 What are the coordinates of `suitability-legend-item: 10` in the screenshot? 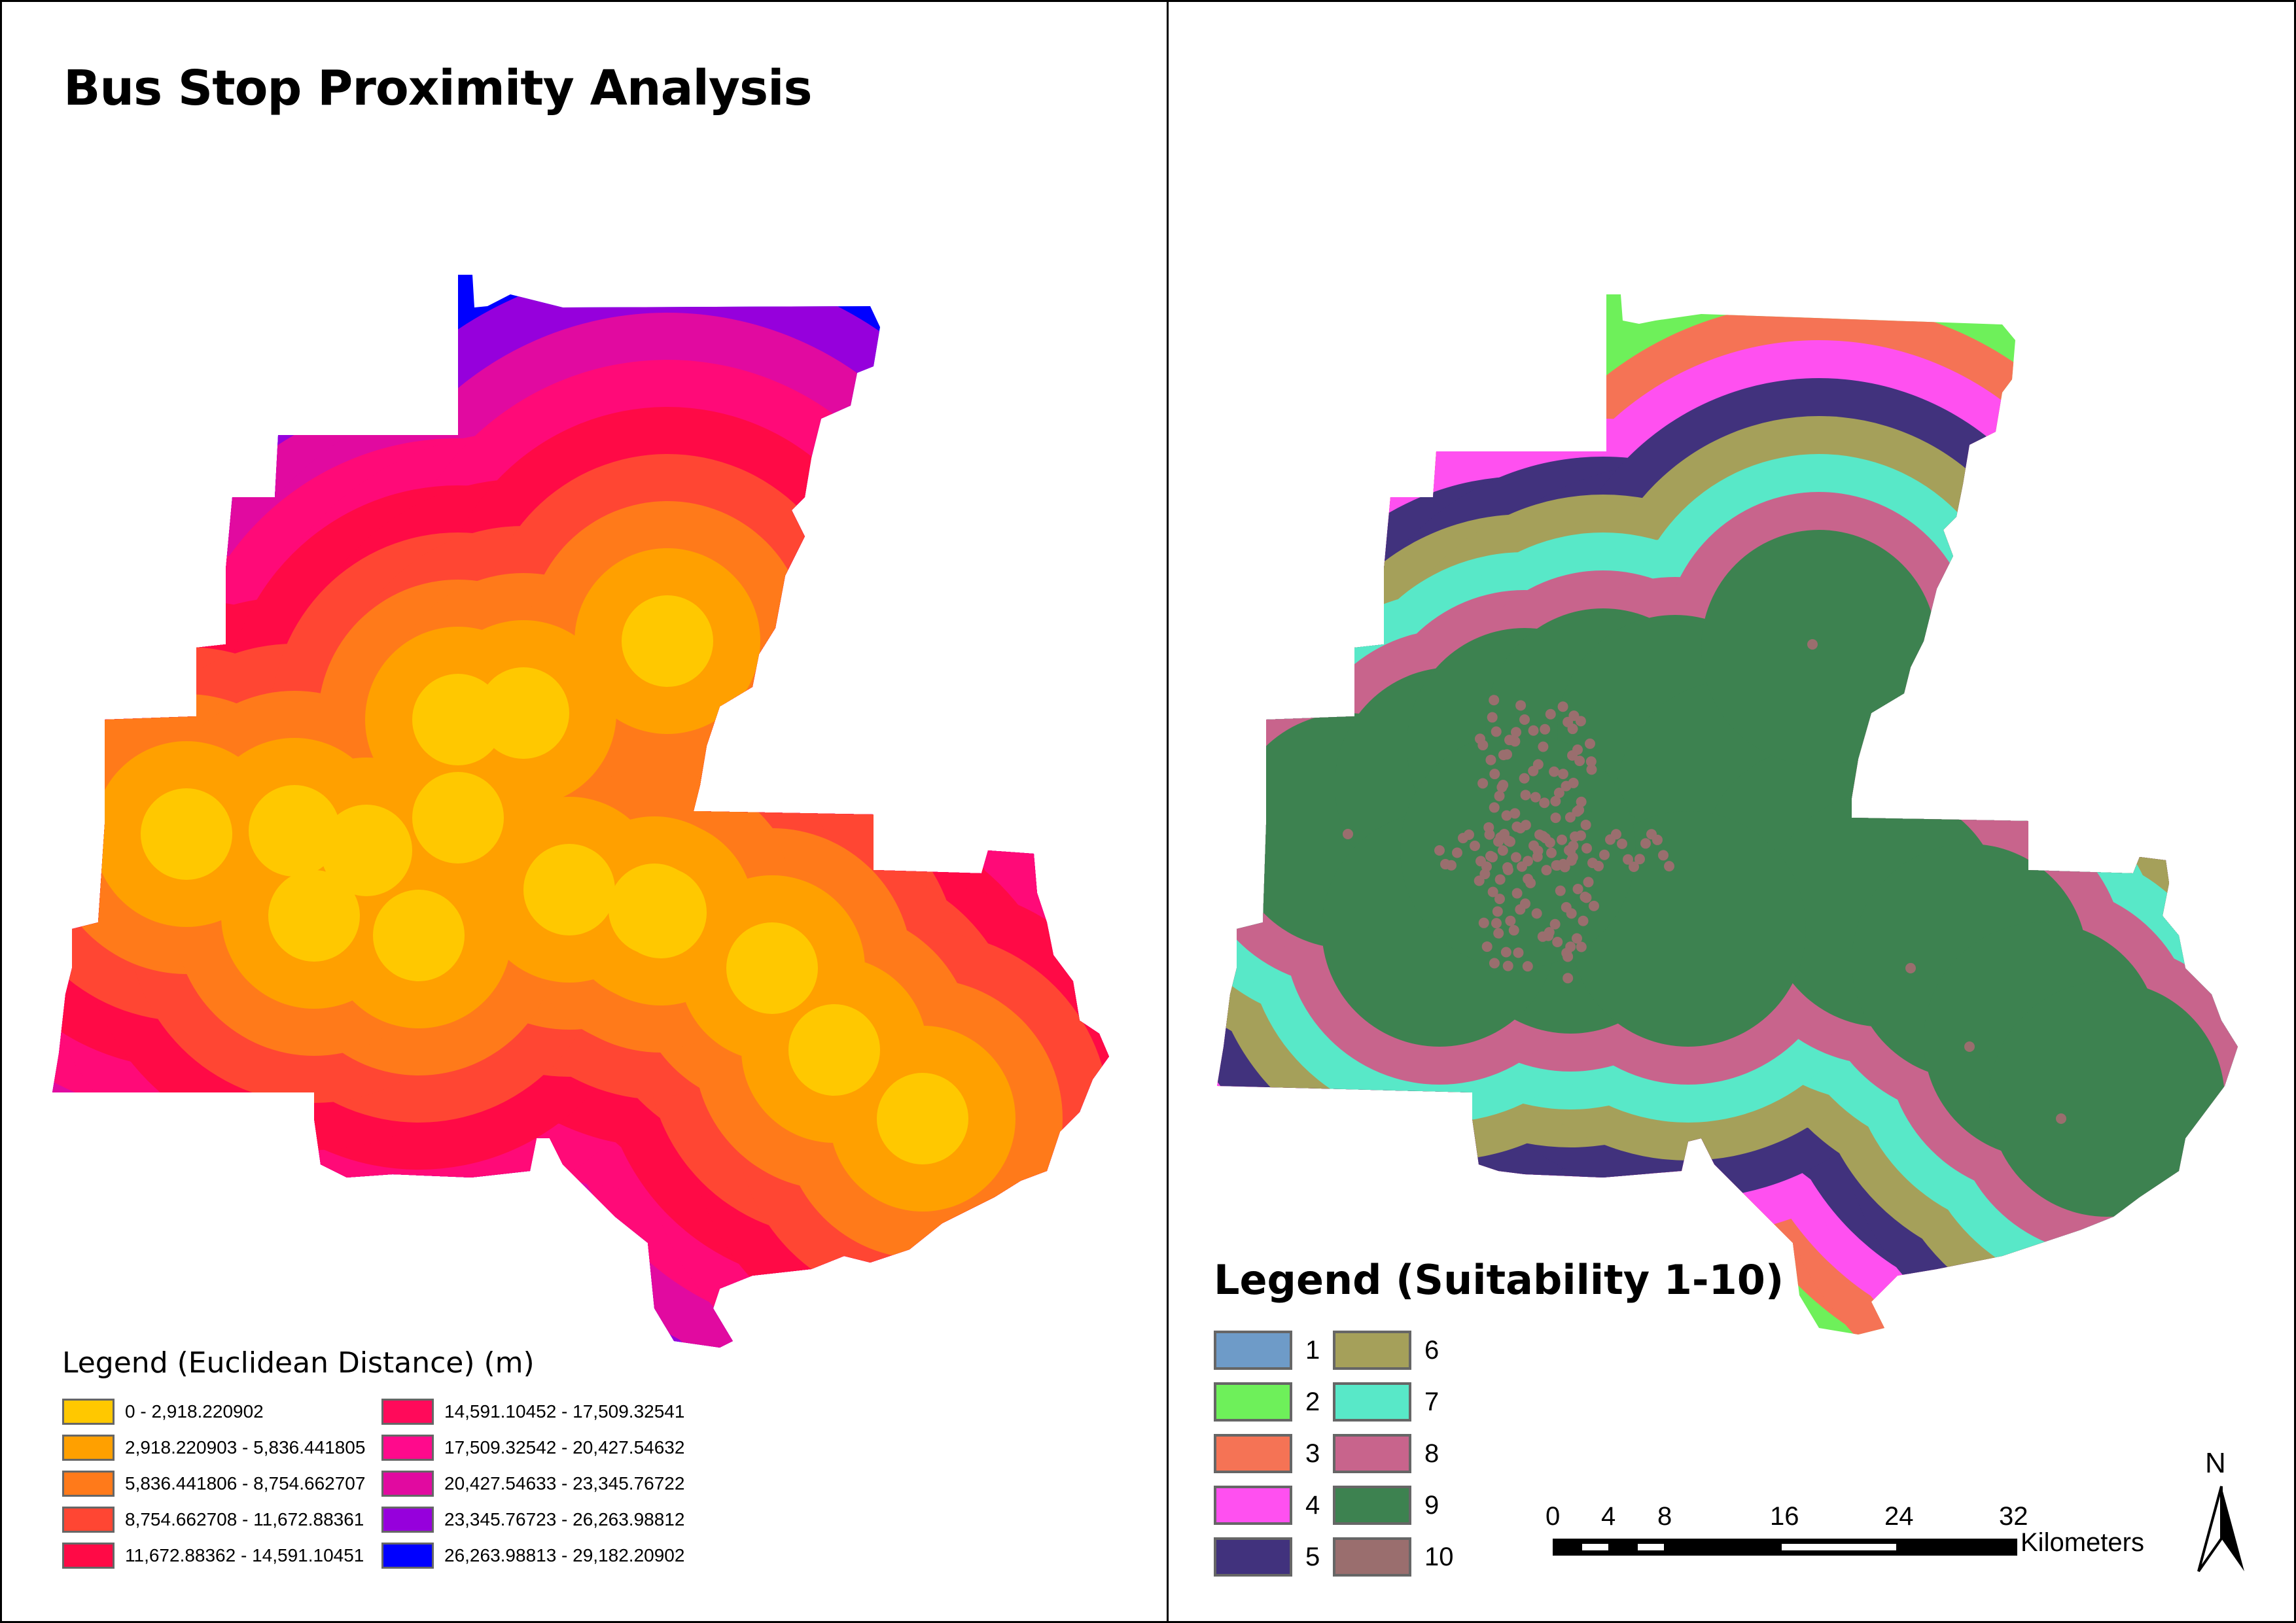 It's located at (1393, 1557).